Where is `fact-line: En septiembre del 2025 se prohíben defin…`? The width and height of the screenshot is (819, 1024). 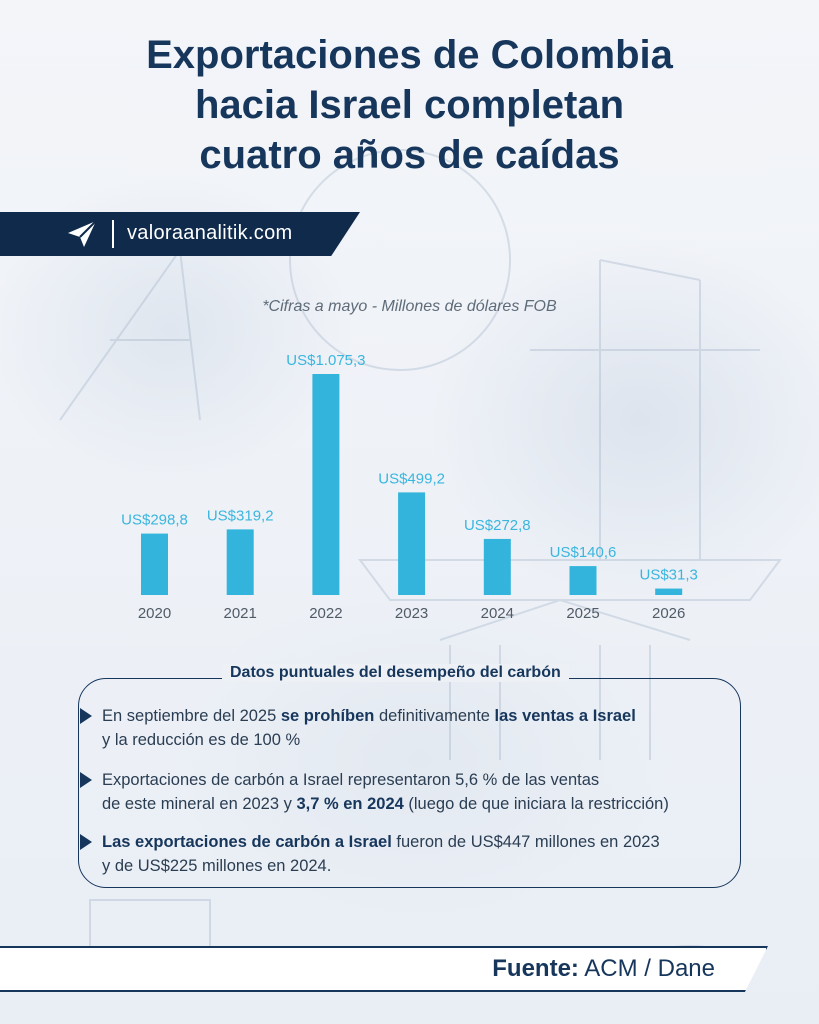
fact-line: En septiembre del 2025 se prohíben defin… is located at coordinates (421, 716).